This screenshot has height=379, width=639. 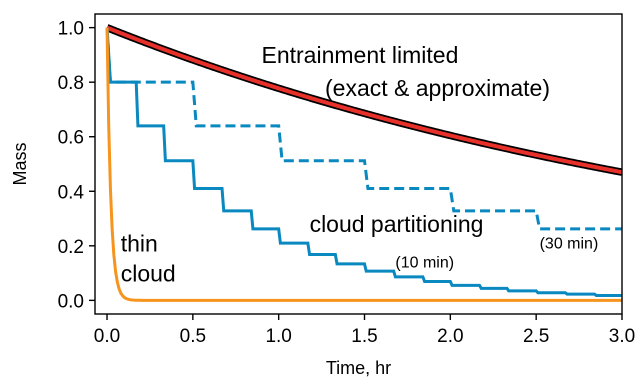 I want to click on x-tick-label: 0.0, so click(x=107, y=336).